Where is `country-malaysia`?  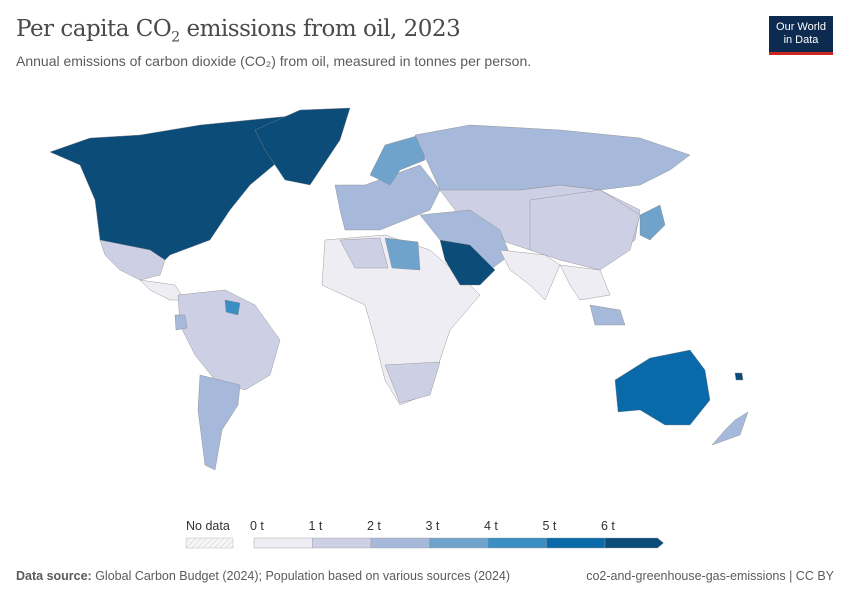
country-malaysia is located at coordinates (607, 315).